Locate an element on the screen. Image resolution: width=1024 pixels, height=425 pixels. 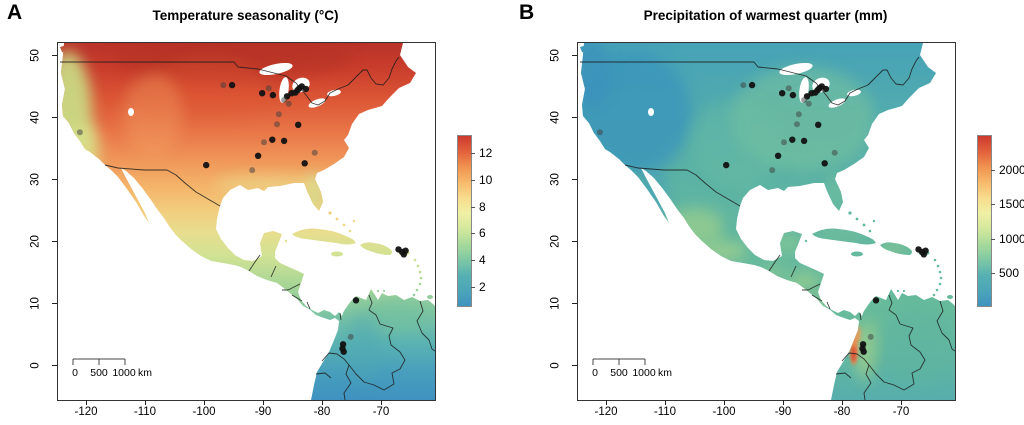
colorbar-tick-label: 1000 is located at coordinates (1011, 238).